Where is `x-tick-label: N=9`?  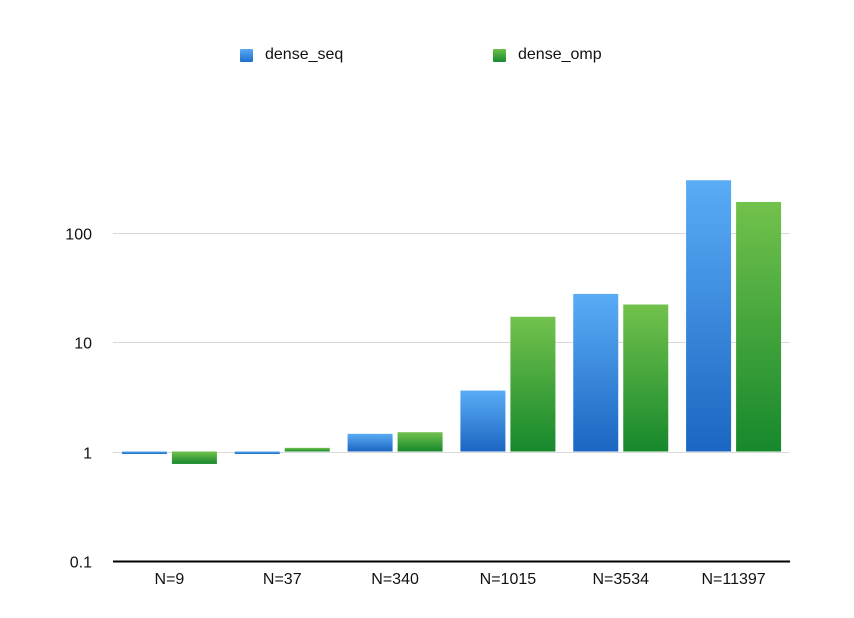 x-tick-label: N=9 is located at coordinates (170, 579).